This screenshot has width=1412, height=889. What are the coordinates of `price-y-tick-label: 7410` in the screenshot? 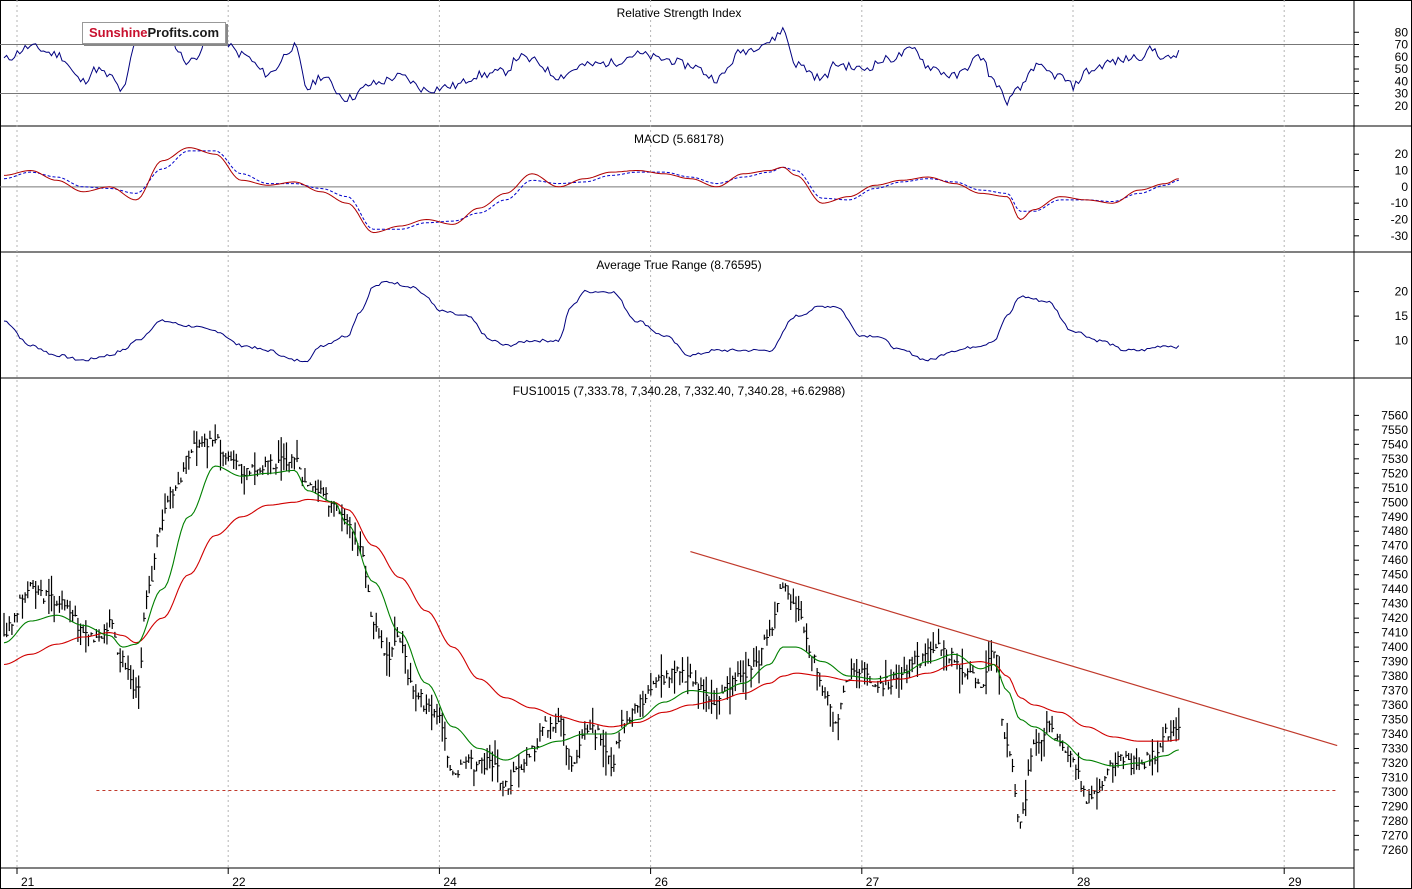 It's located at (1394, 633).